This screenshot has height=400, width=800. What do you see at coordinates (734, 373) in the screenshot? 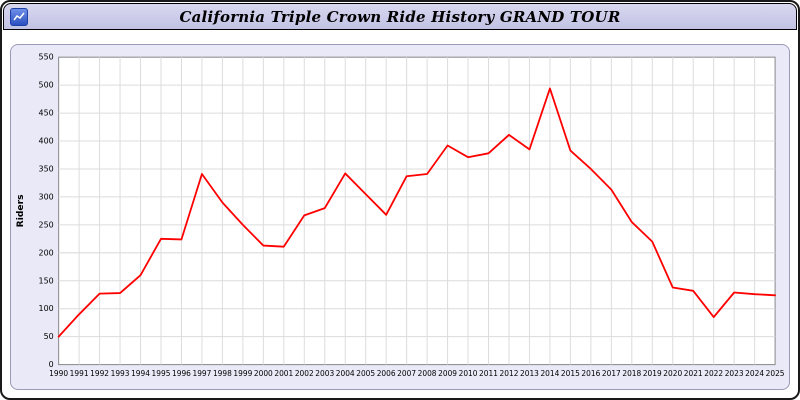
I see `svg-text: 2023` at bounding box center [734, 373].